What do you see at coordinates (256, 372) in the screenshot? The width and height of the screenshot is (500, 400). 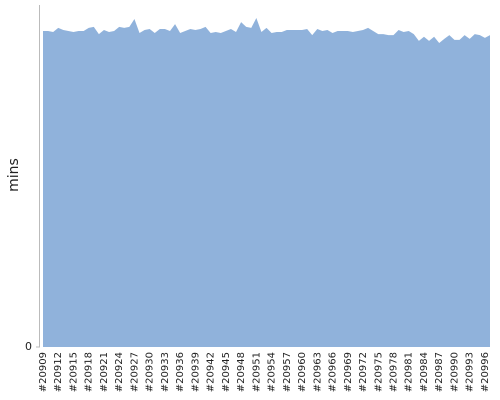 I see `x-tick-label: #20951` at bounding box center [256, 372].